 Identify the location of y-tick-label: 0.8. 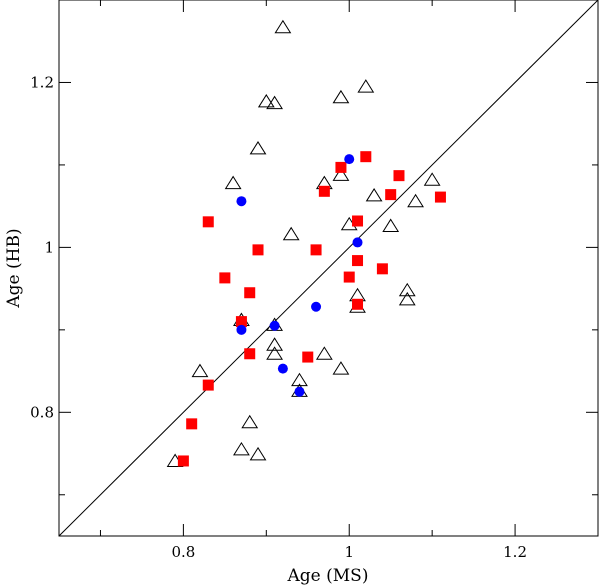
(42, 412).